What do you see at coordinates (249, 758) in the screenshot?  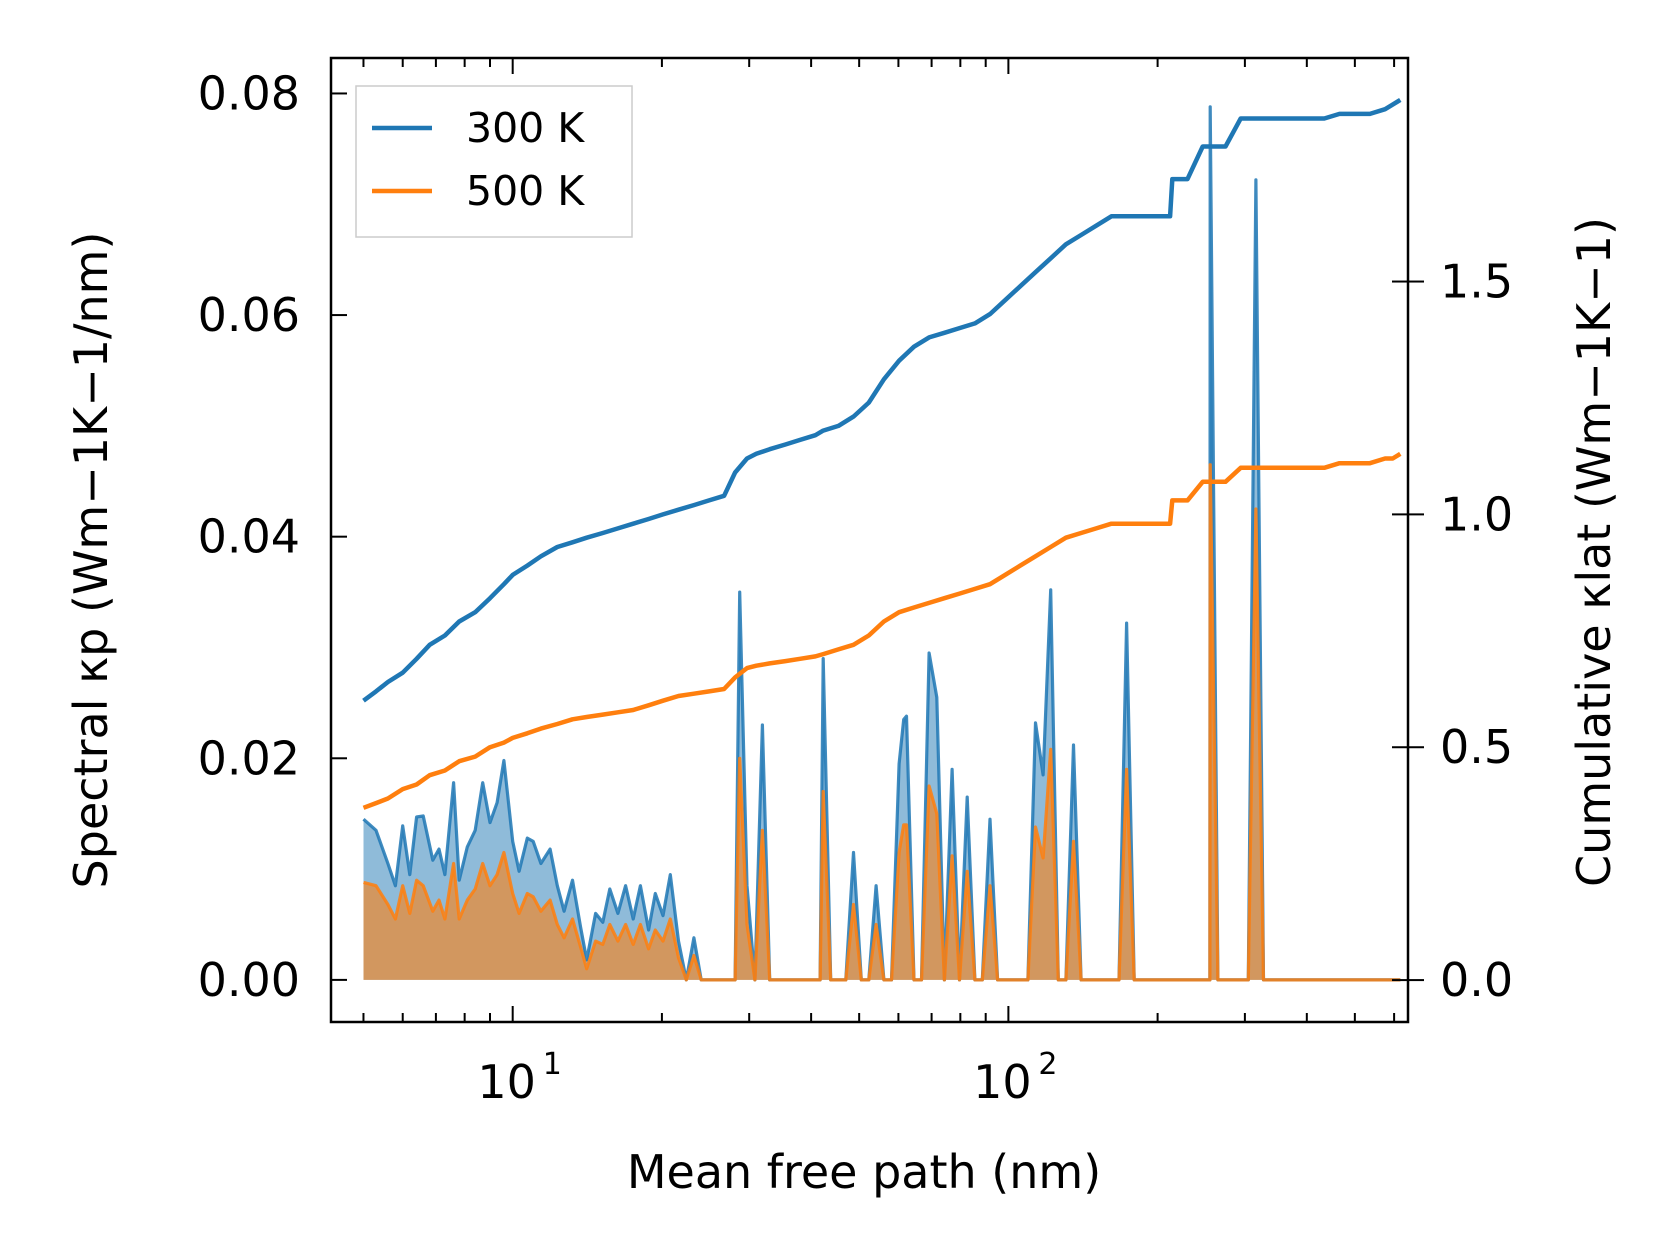 I see `left-y-tick-label: 0.02` at bounding box center [249, 758].